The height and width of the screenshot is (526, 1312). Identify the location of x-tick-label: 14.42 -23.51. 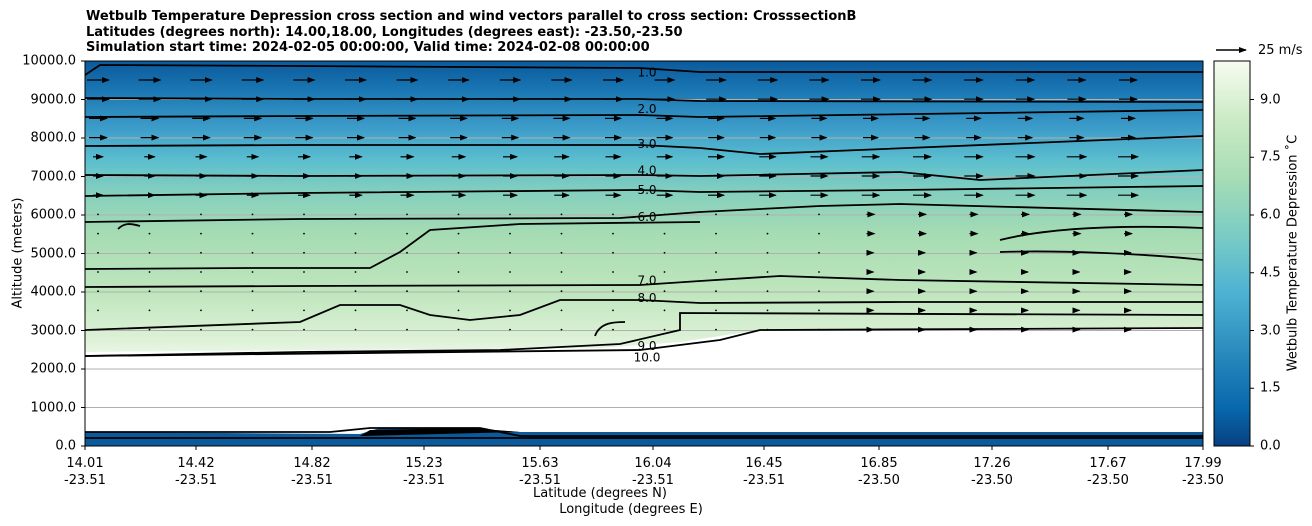
(196, 472).